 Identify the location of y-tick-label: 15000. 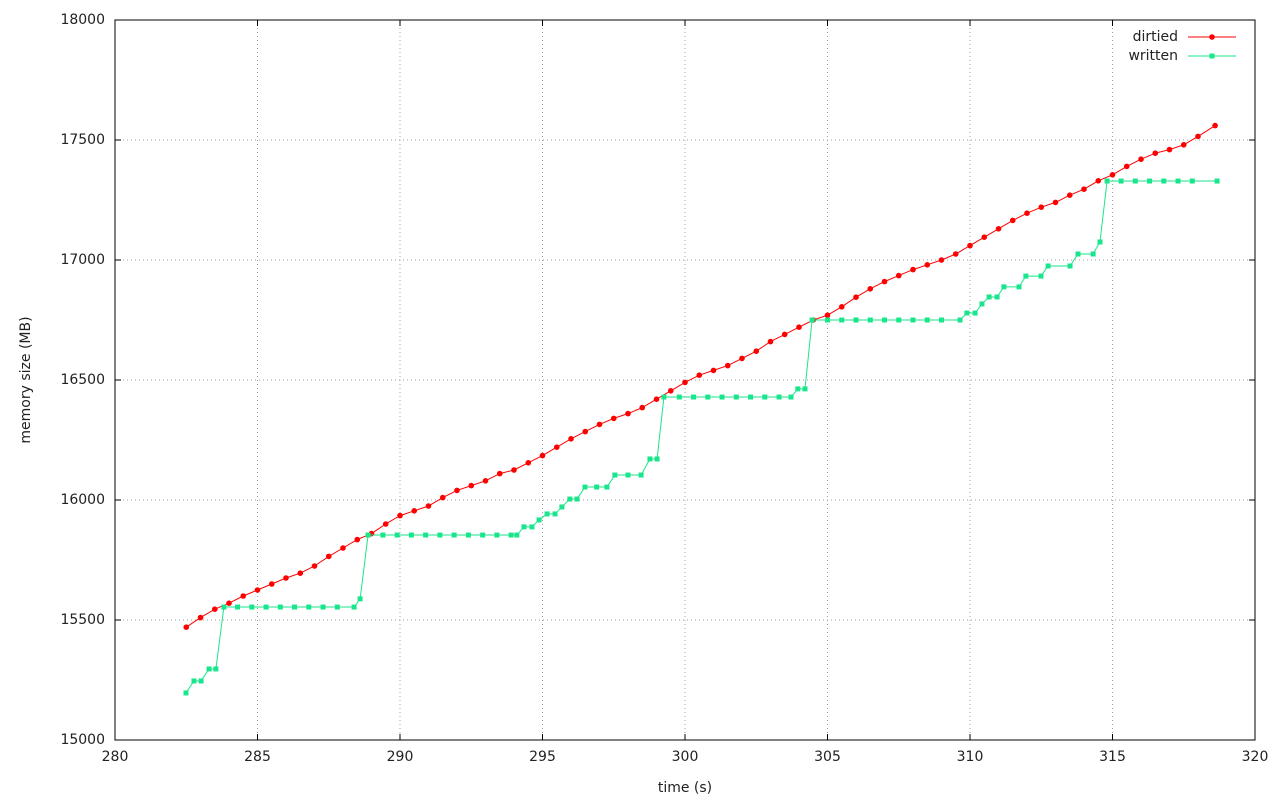
(82, 740).